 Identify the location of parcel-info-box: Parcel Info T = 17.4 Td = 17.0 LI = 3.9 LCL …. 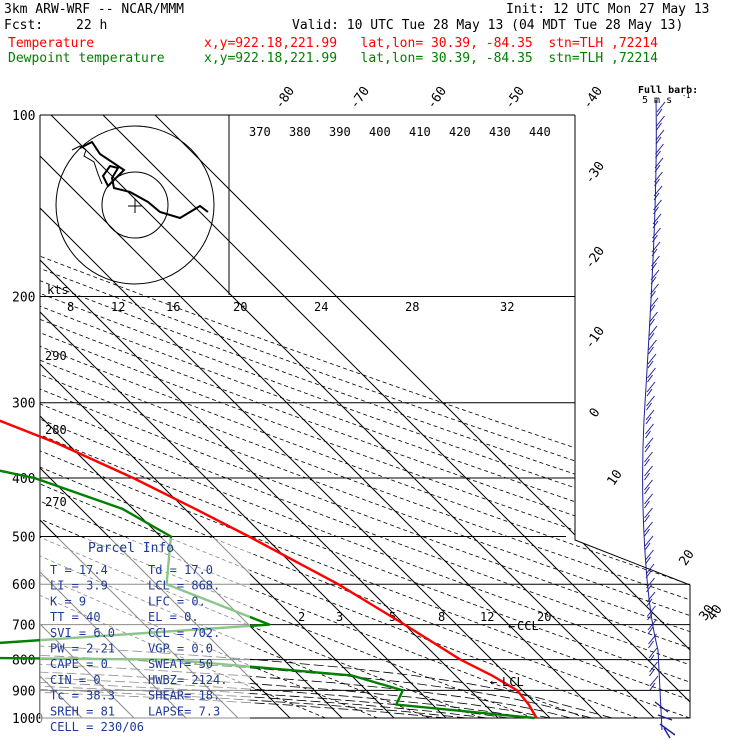
(145, 636).